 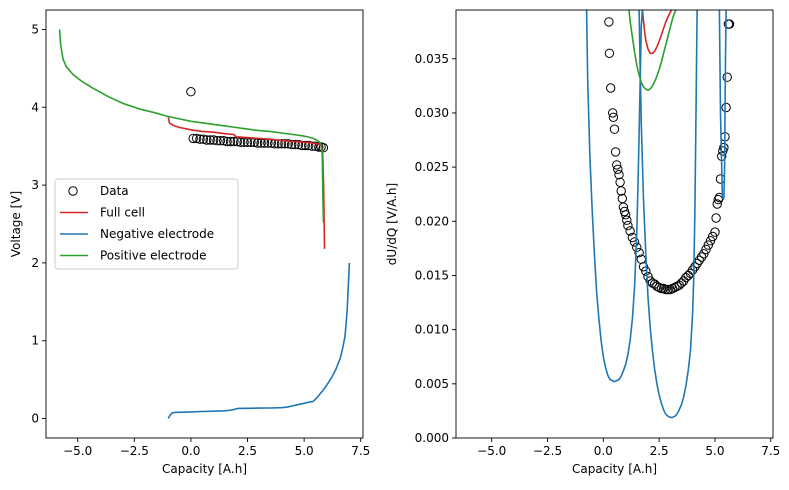 I want to click on legend-box, so click(x=146, y=224).